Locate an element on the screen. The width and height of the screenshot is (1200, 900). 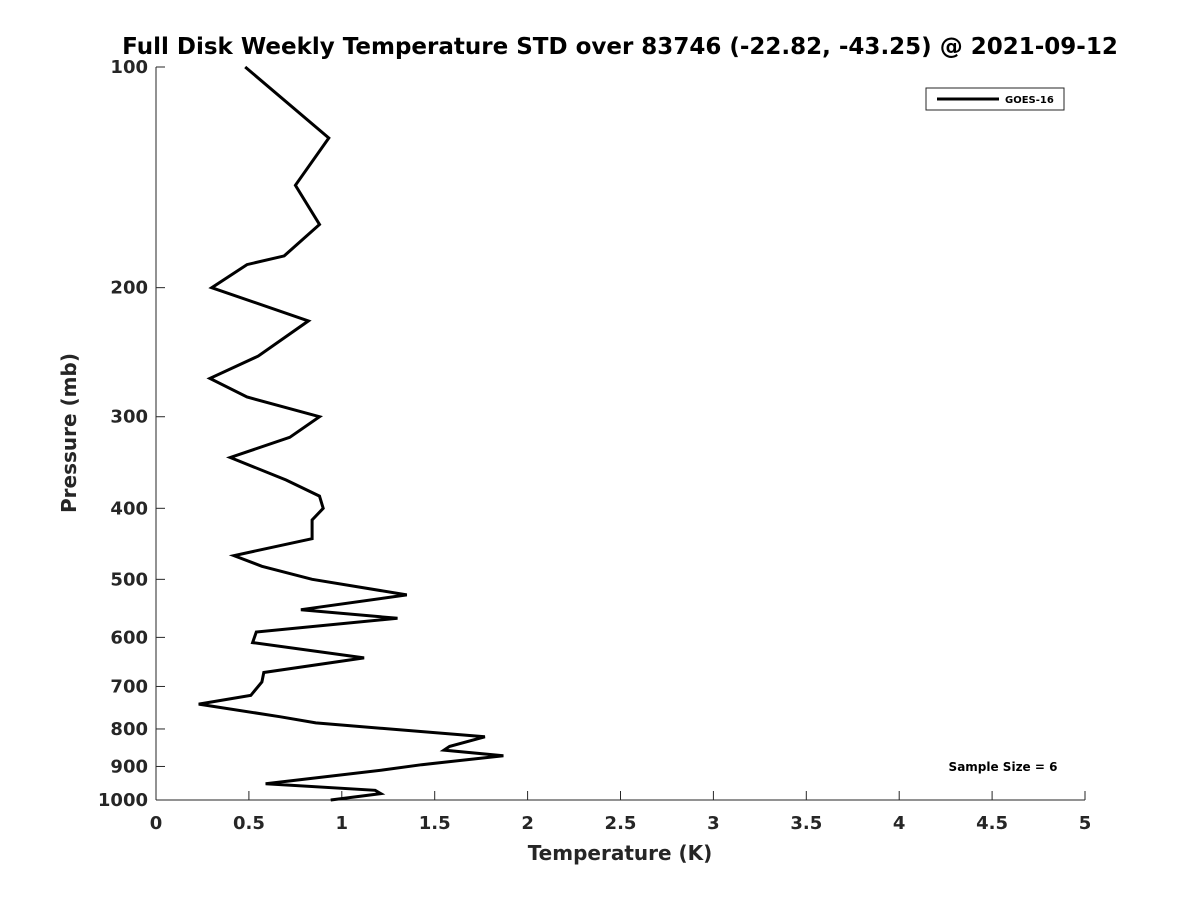
x-tick-label: 3.5 is located at coordinates (806, 823).